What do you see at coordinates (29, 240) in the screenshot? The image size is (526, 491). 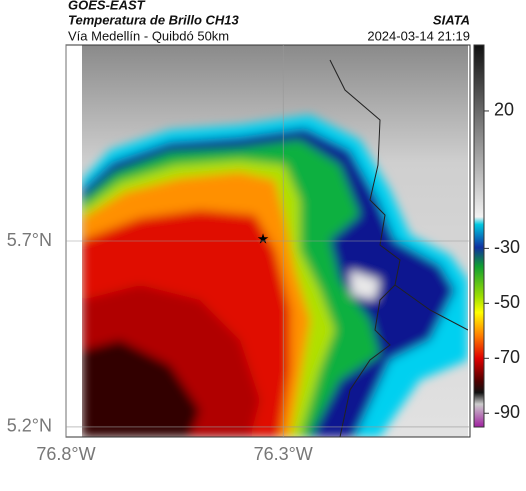 I see `y-tick-label: 5.7°N` at bounding box center [29, 240].